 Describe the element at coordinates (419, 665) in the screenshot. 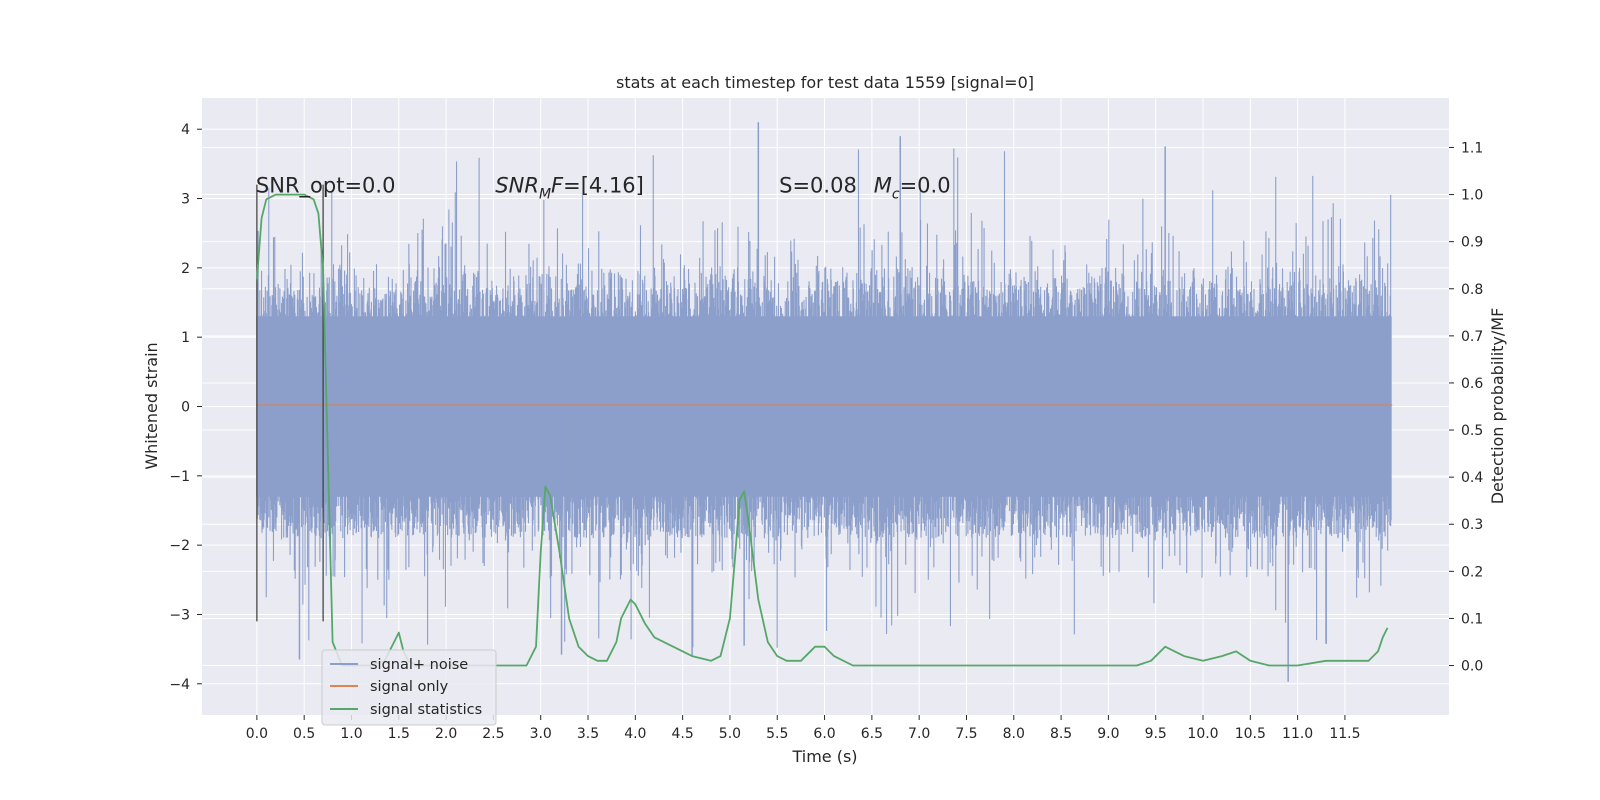

I see `legend-label-noise: signal+ noise` at that location.